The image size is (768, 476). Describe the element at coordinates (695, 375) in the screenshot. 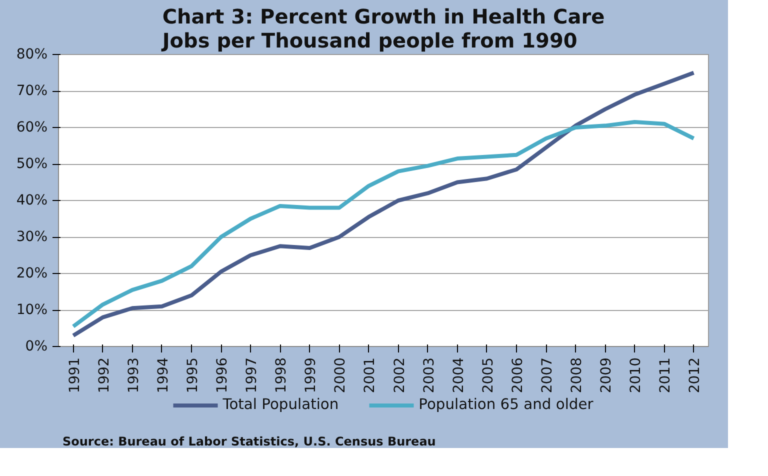

I see `x-tick-label: 2012` at that location.